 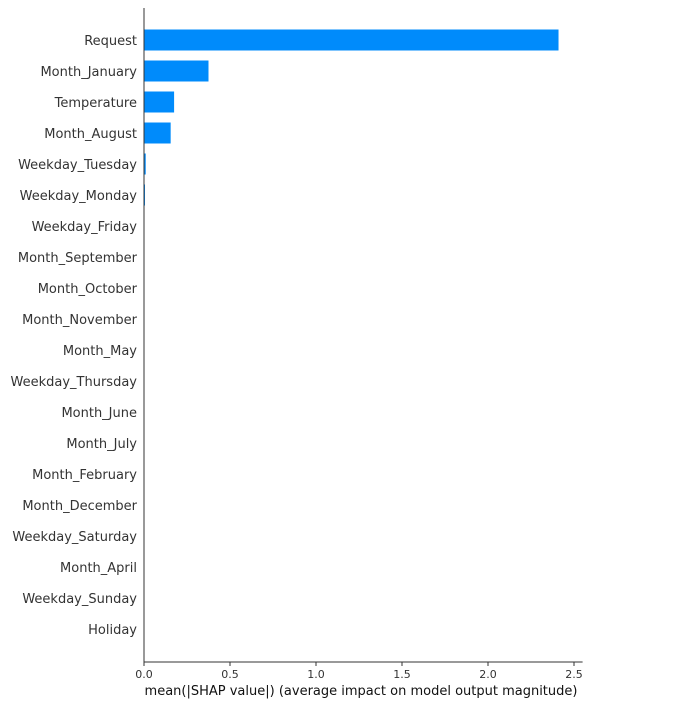 I want to click on y-tick-label: Weekday_Monday, so click(x=79, y=196).